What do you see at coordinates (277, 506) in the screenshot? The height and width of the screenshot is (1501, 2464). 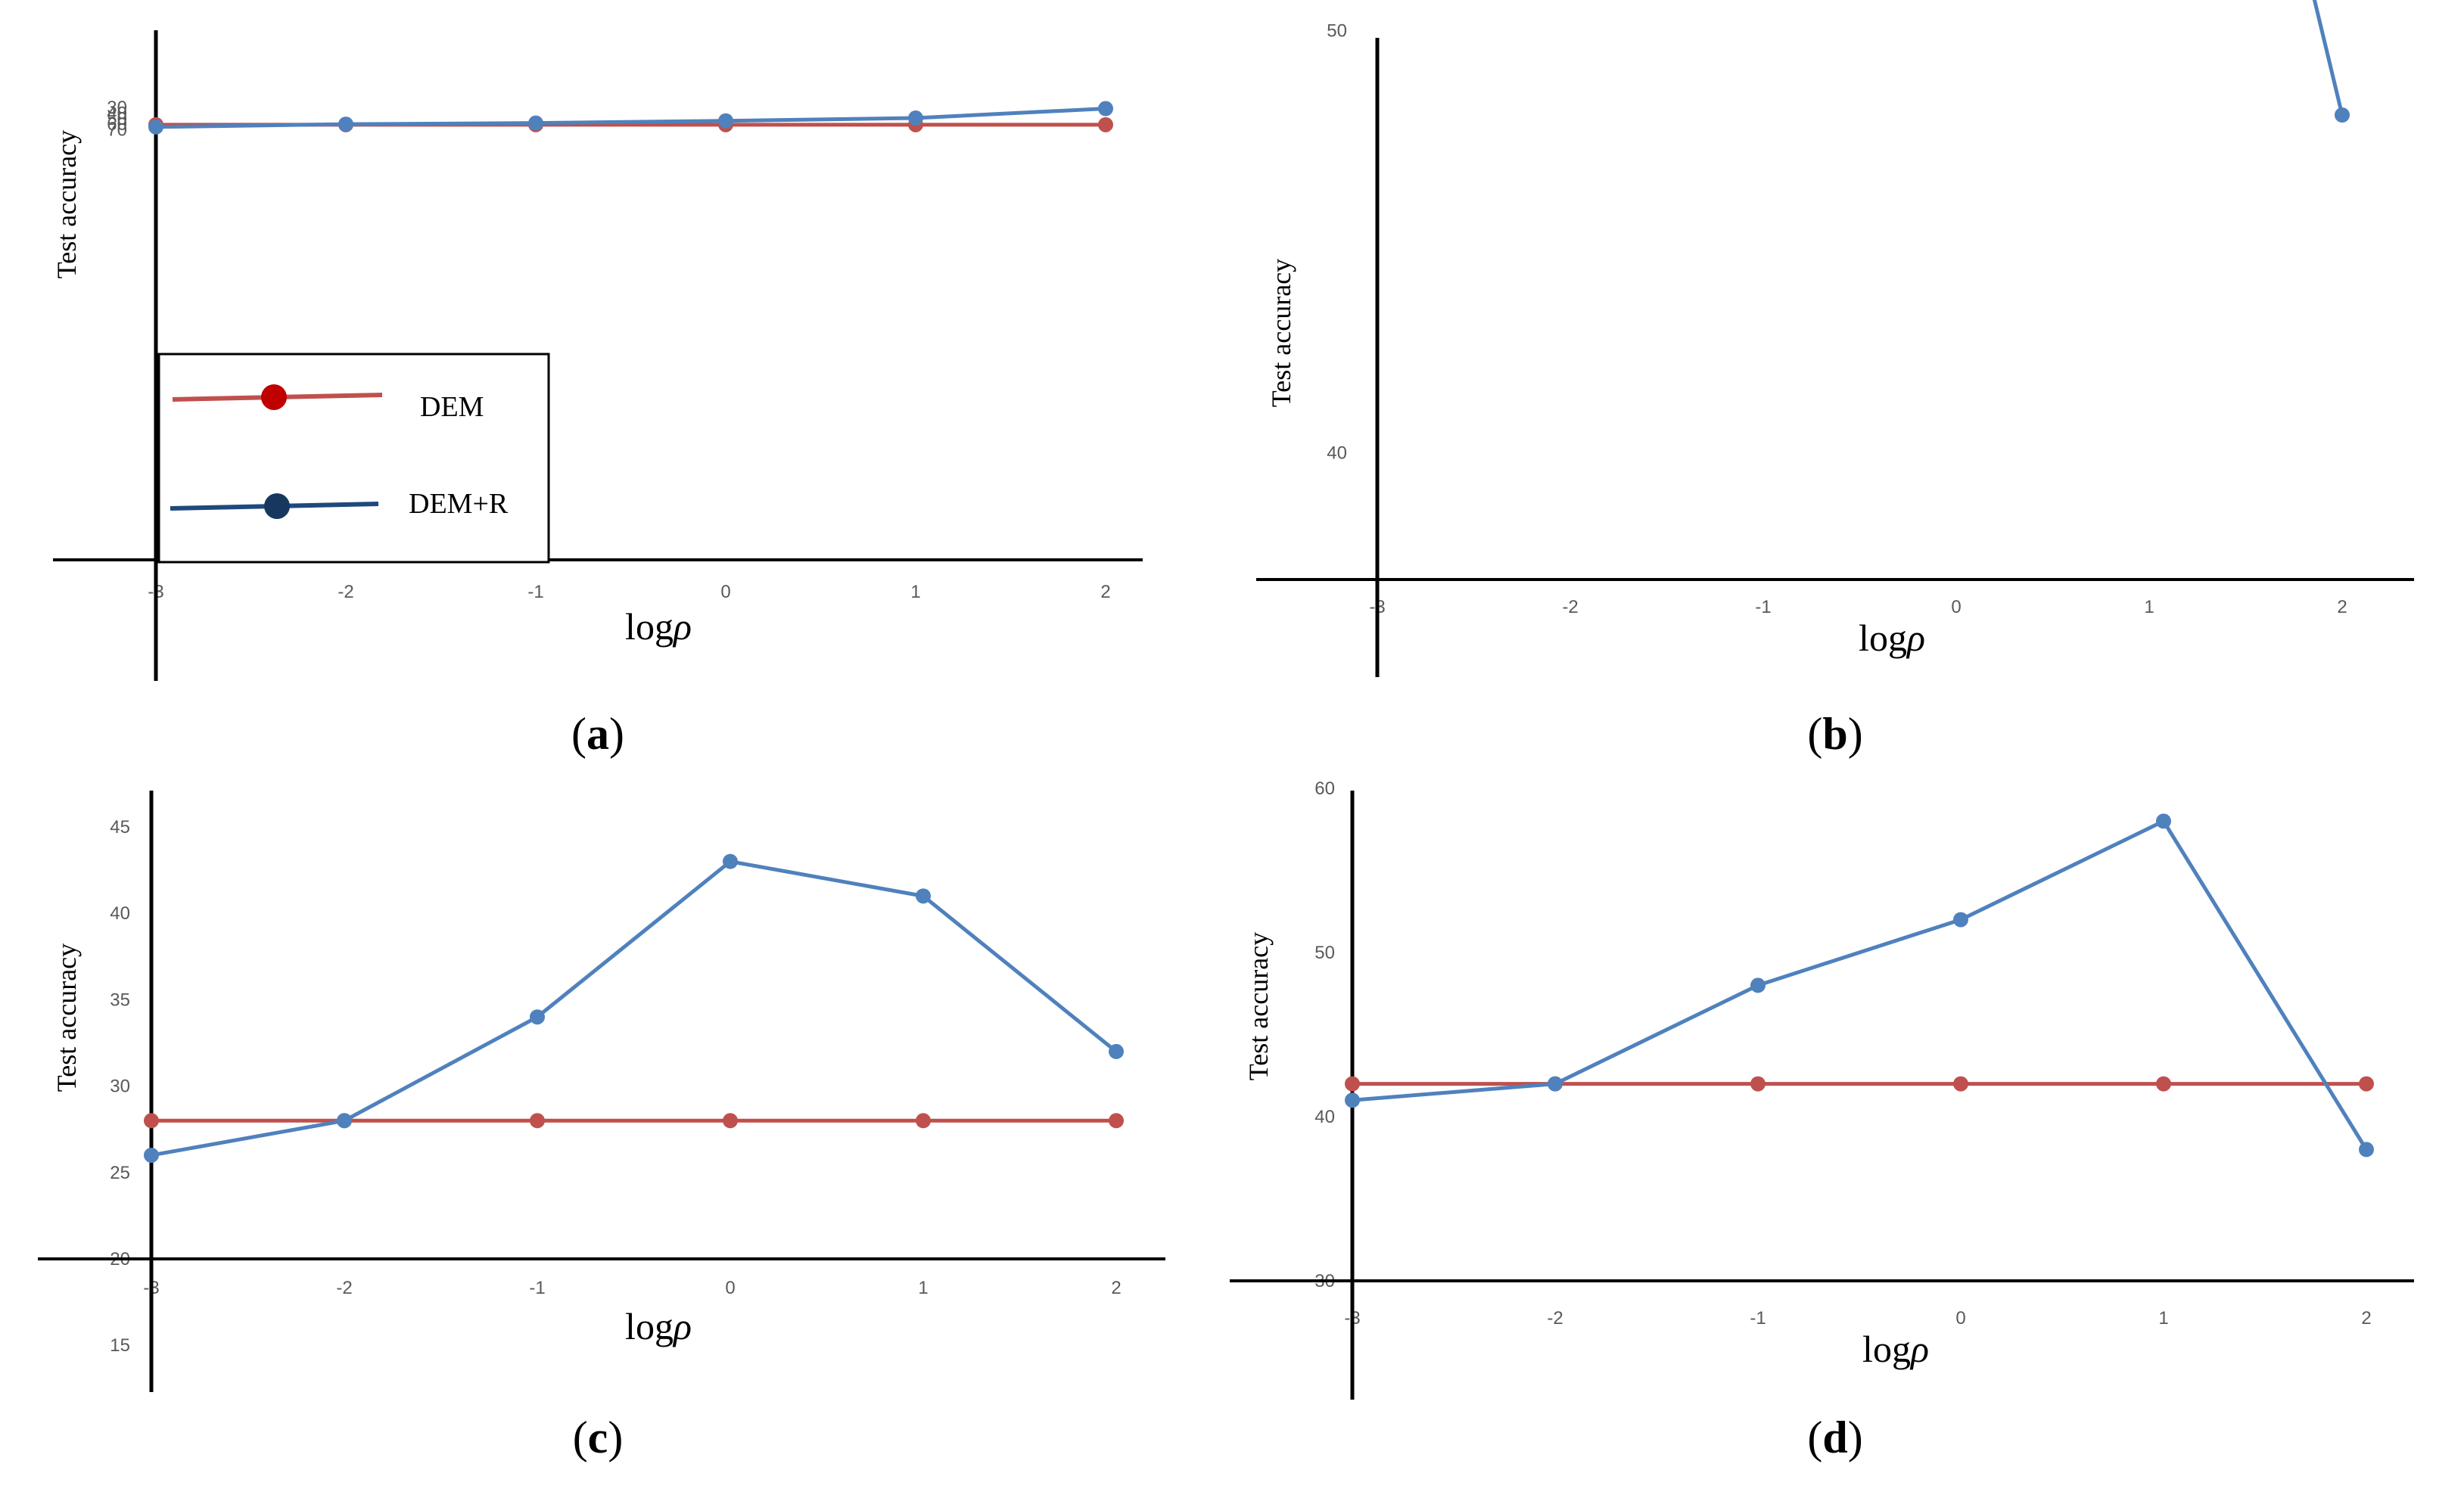 I see `legend-marker-dem-r` at bounding box center [277, 506].